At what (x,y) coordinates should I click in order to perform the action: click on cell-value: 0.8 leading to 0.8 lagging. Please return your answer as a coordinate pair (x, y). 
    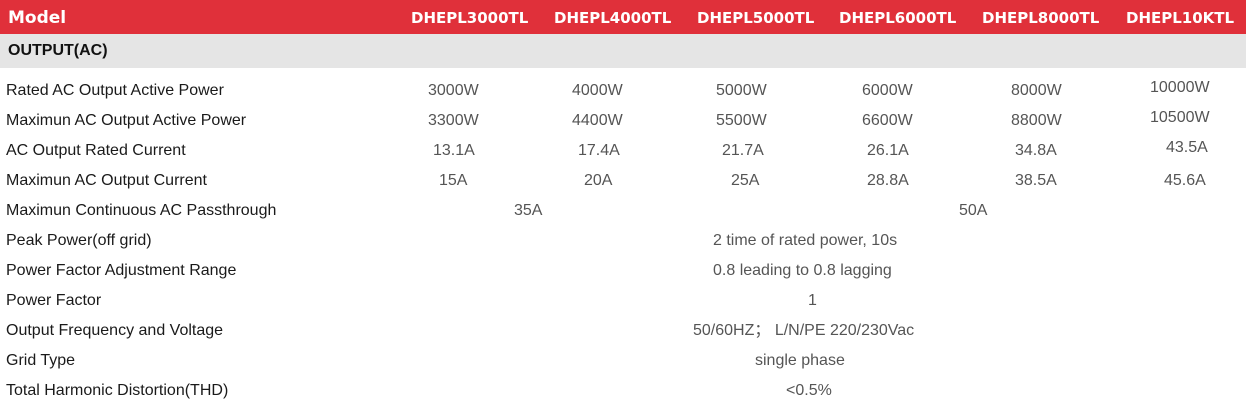
    Looking at the image, I should click on (802, 270).